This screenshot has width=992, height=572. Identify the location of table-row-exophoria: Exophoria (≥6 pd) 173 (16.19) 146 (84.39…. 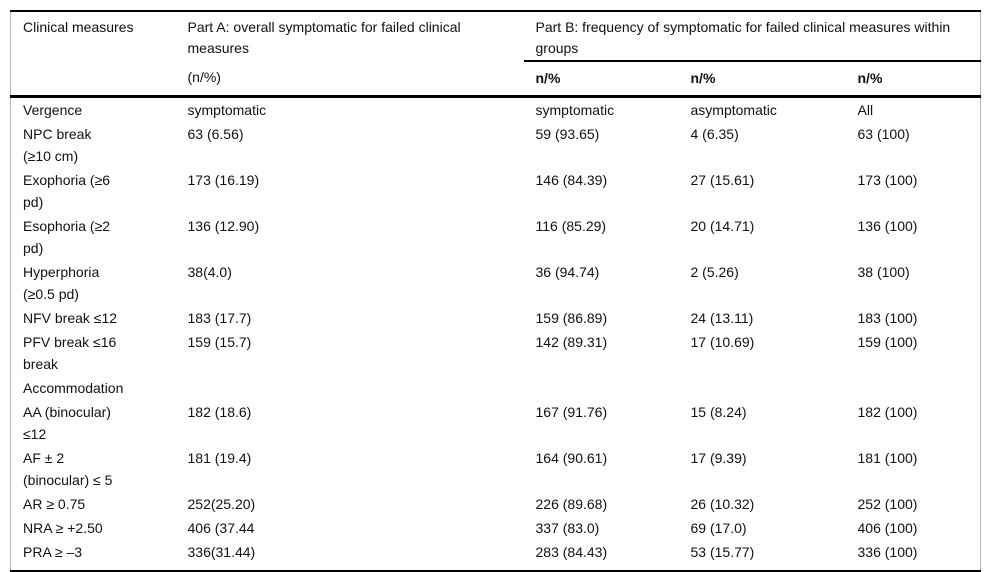
(496, 191).